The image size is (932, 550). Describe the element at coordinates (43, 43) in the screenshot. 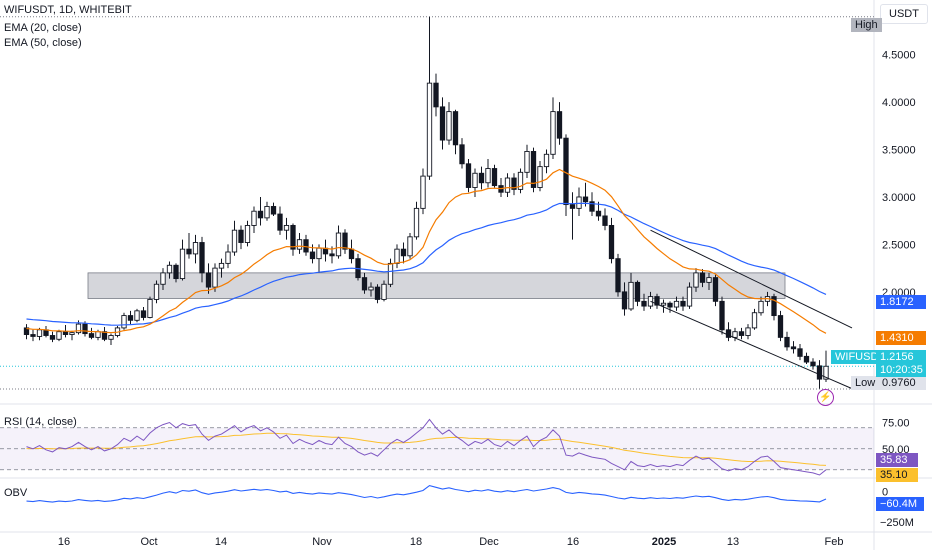

I see `ema50-legend: EMA (50, close)` at that location.